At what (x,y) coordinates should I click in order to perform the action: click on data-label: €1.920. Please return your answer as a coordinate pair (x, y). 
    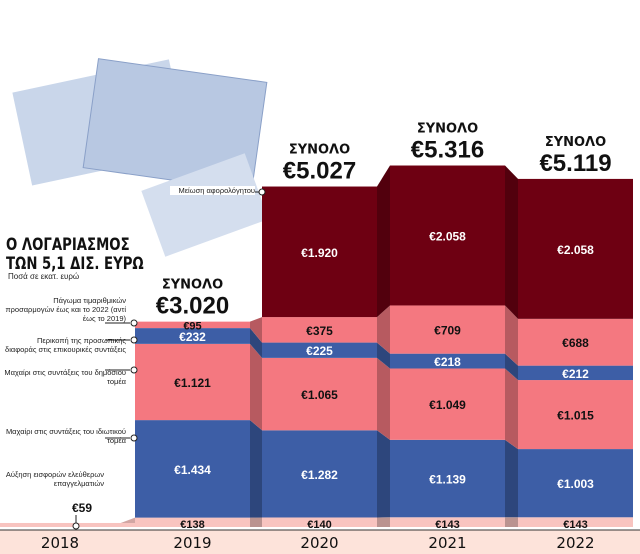
    Looking at the image, I should click on (319, 253).